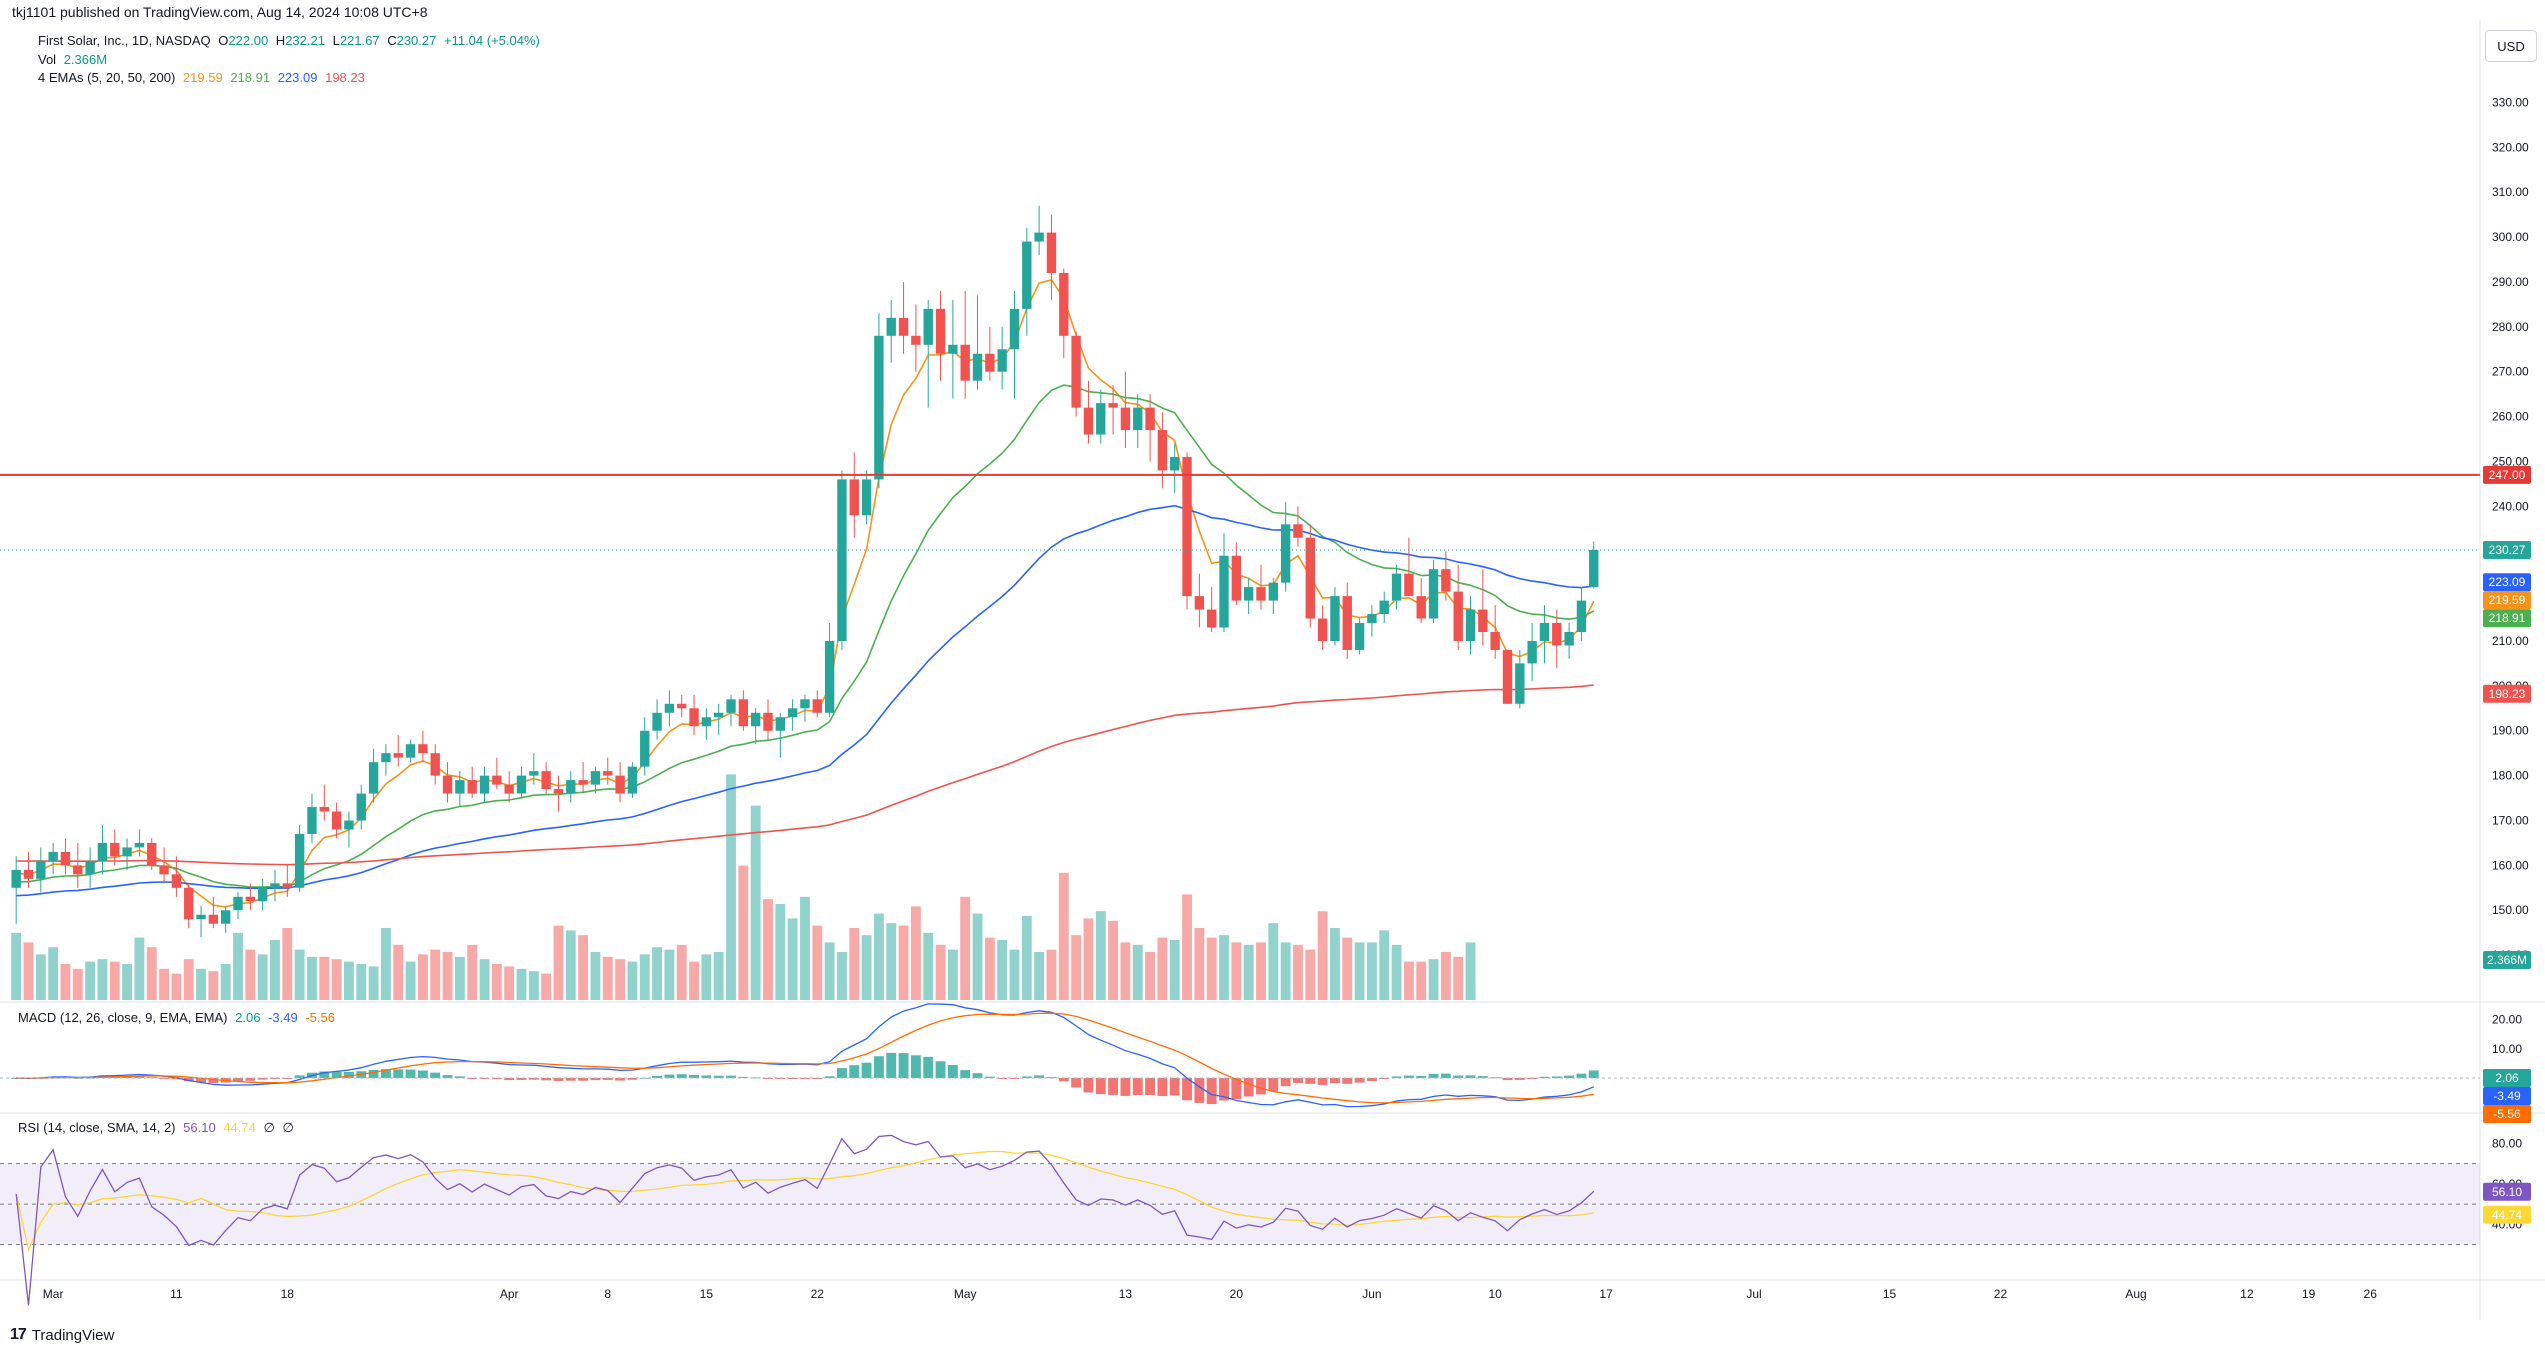 This screenshot has width=2545, height=1350. I want to click on ohlc-open: 222.00, so click(248, 40).